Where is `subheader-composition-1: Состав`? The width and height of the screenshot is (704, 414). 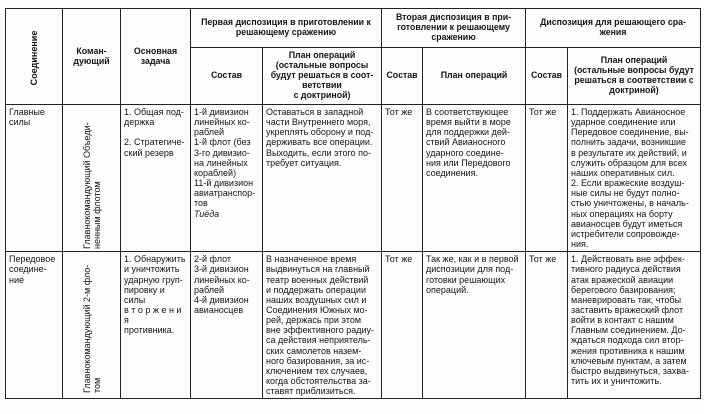 subheader-composition-1: Состав is located at coordinates (226, 76).